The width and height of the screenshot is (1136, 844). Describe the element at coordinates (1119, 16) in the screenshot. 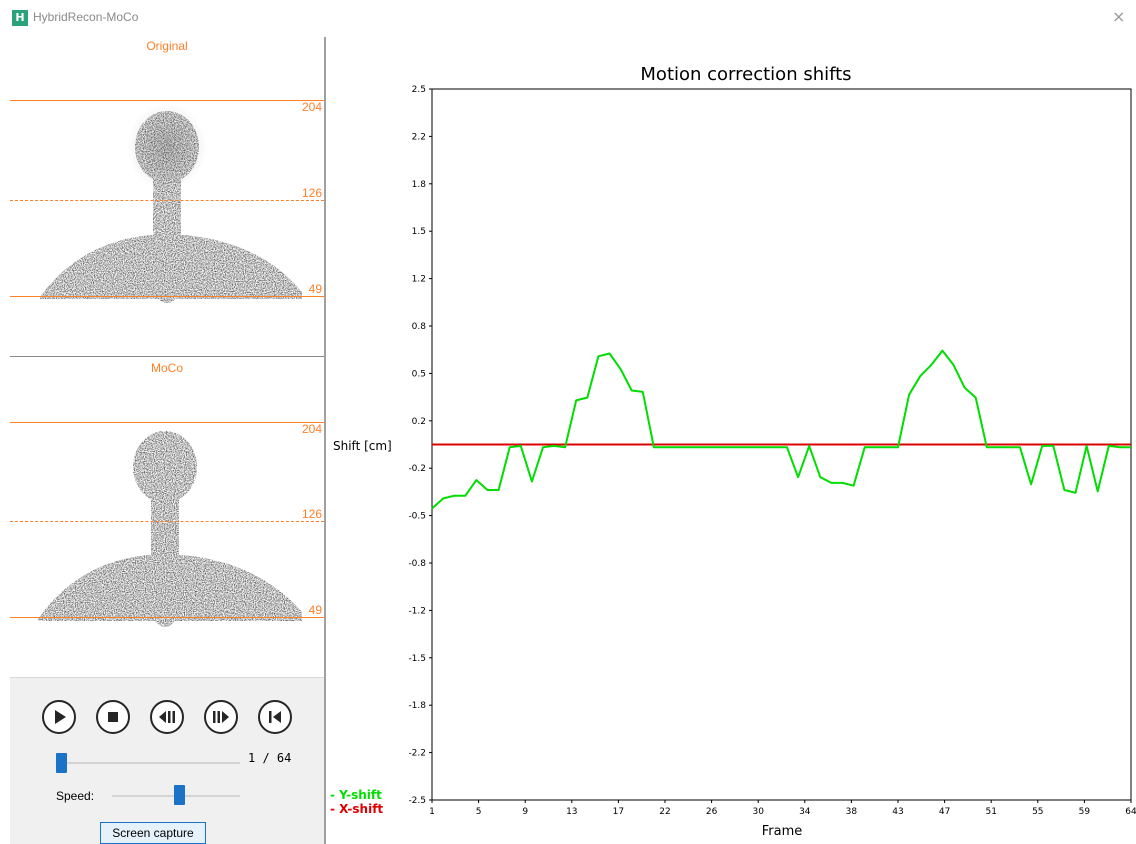

I see `close-icon: ×` at that location.